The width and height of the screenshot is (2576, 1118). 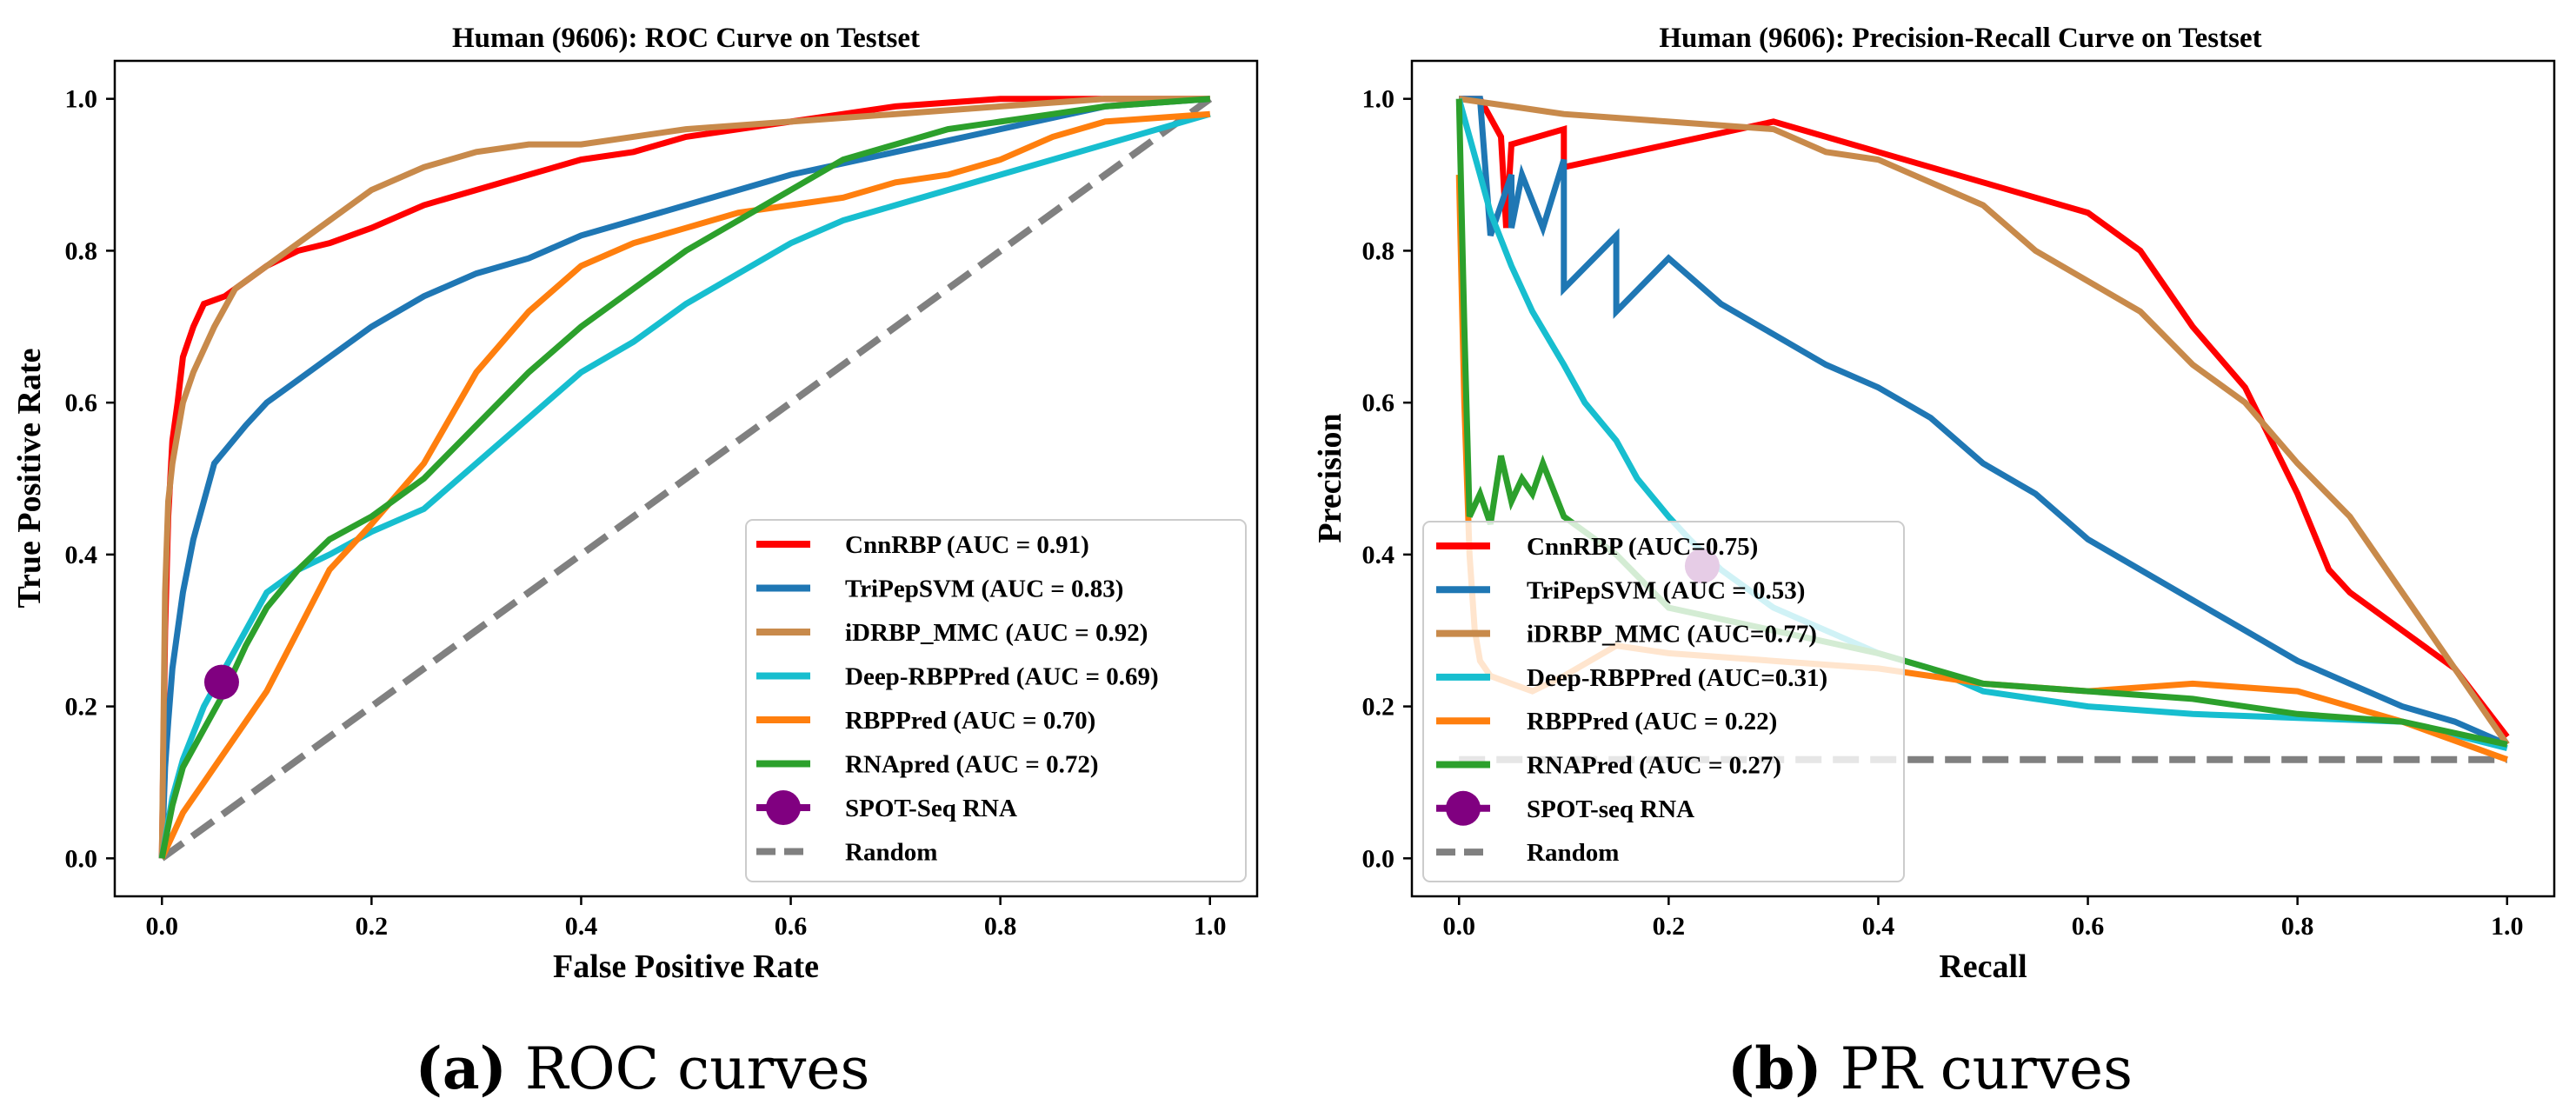 I want to click on pr-xlabel: Recall, so click(x=1983, y=967).